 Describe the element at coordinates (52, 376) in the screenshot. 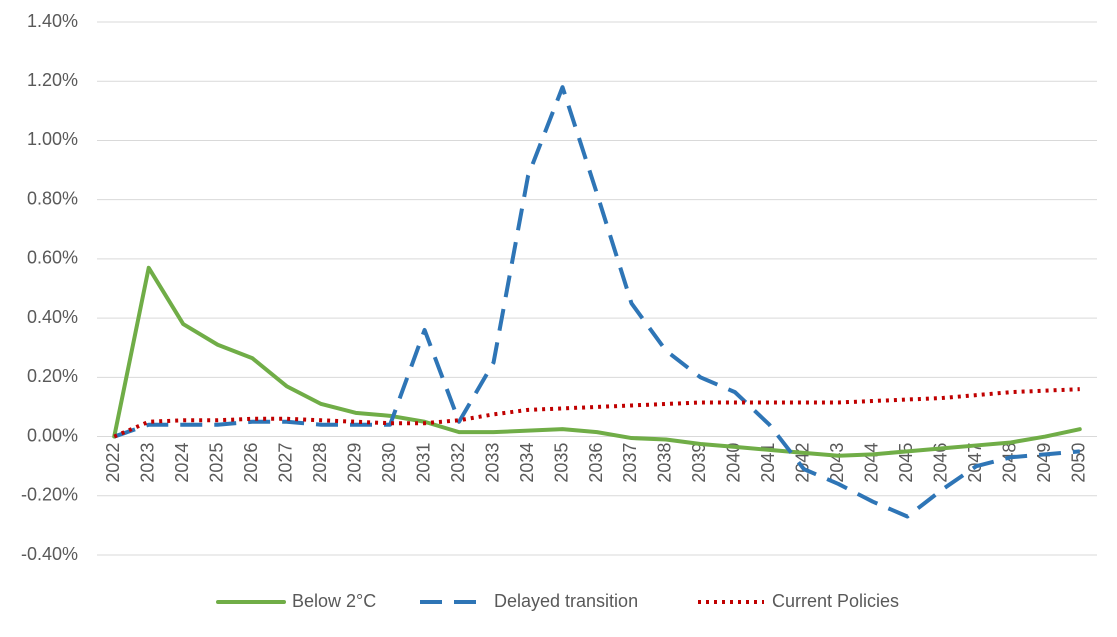

I see `y-tick-label: 0.20%` at that location.